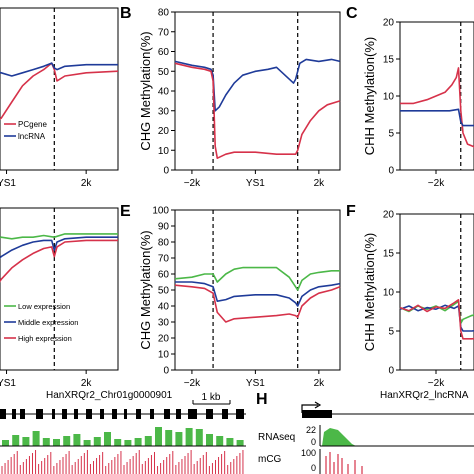  I want to click on legend-label: High expression, so click(45, 338).